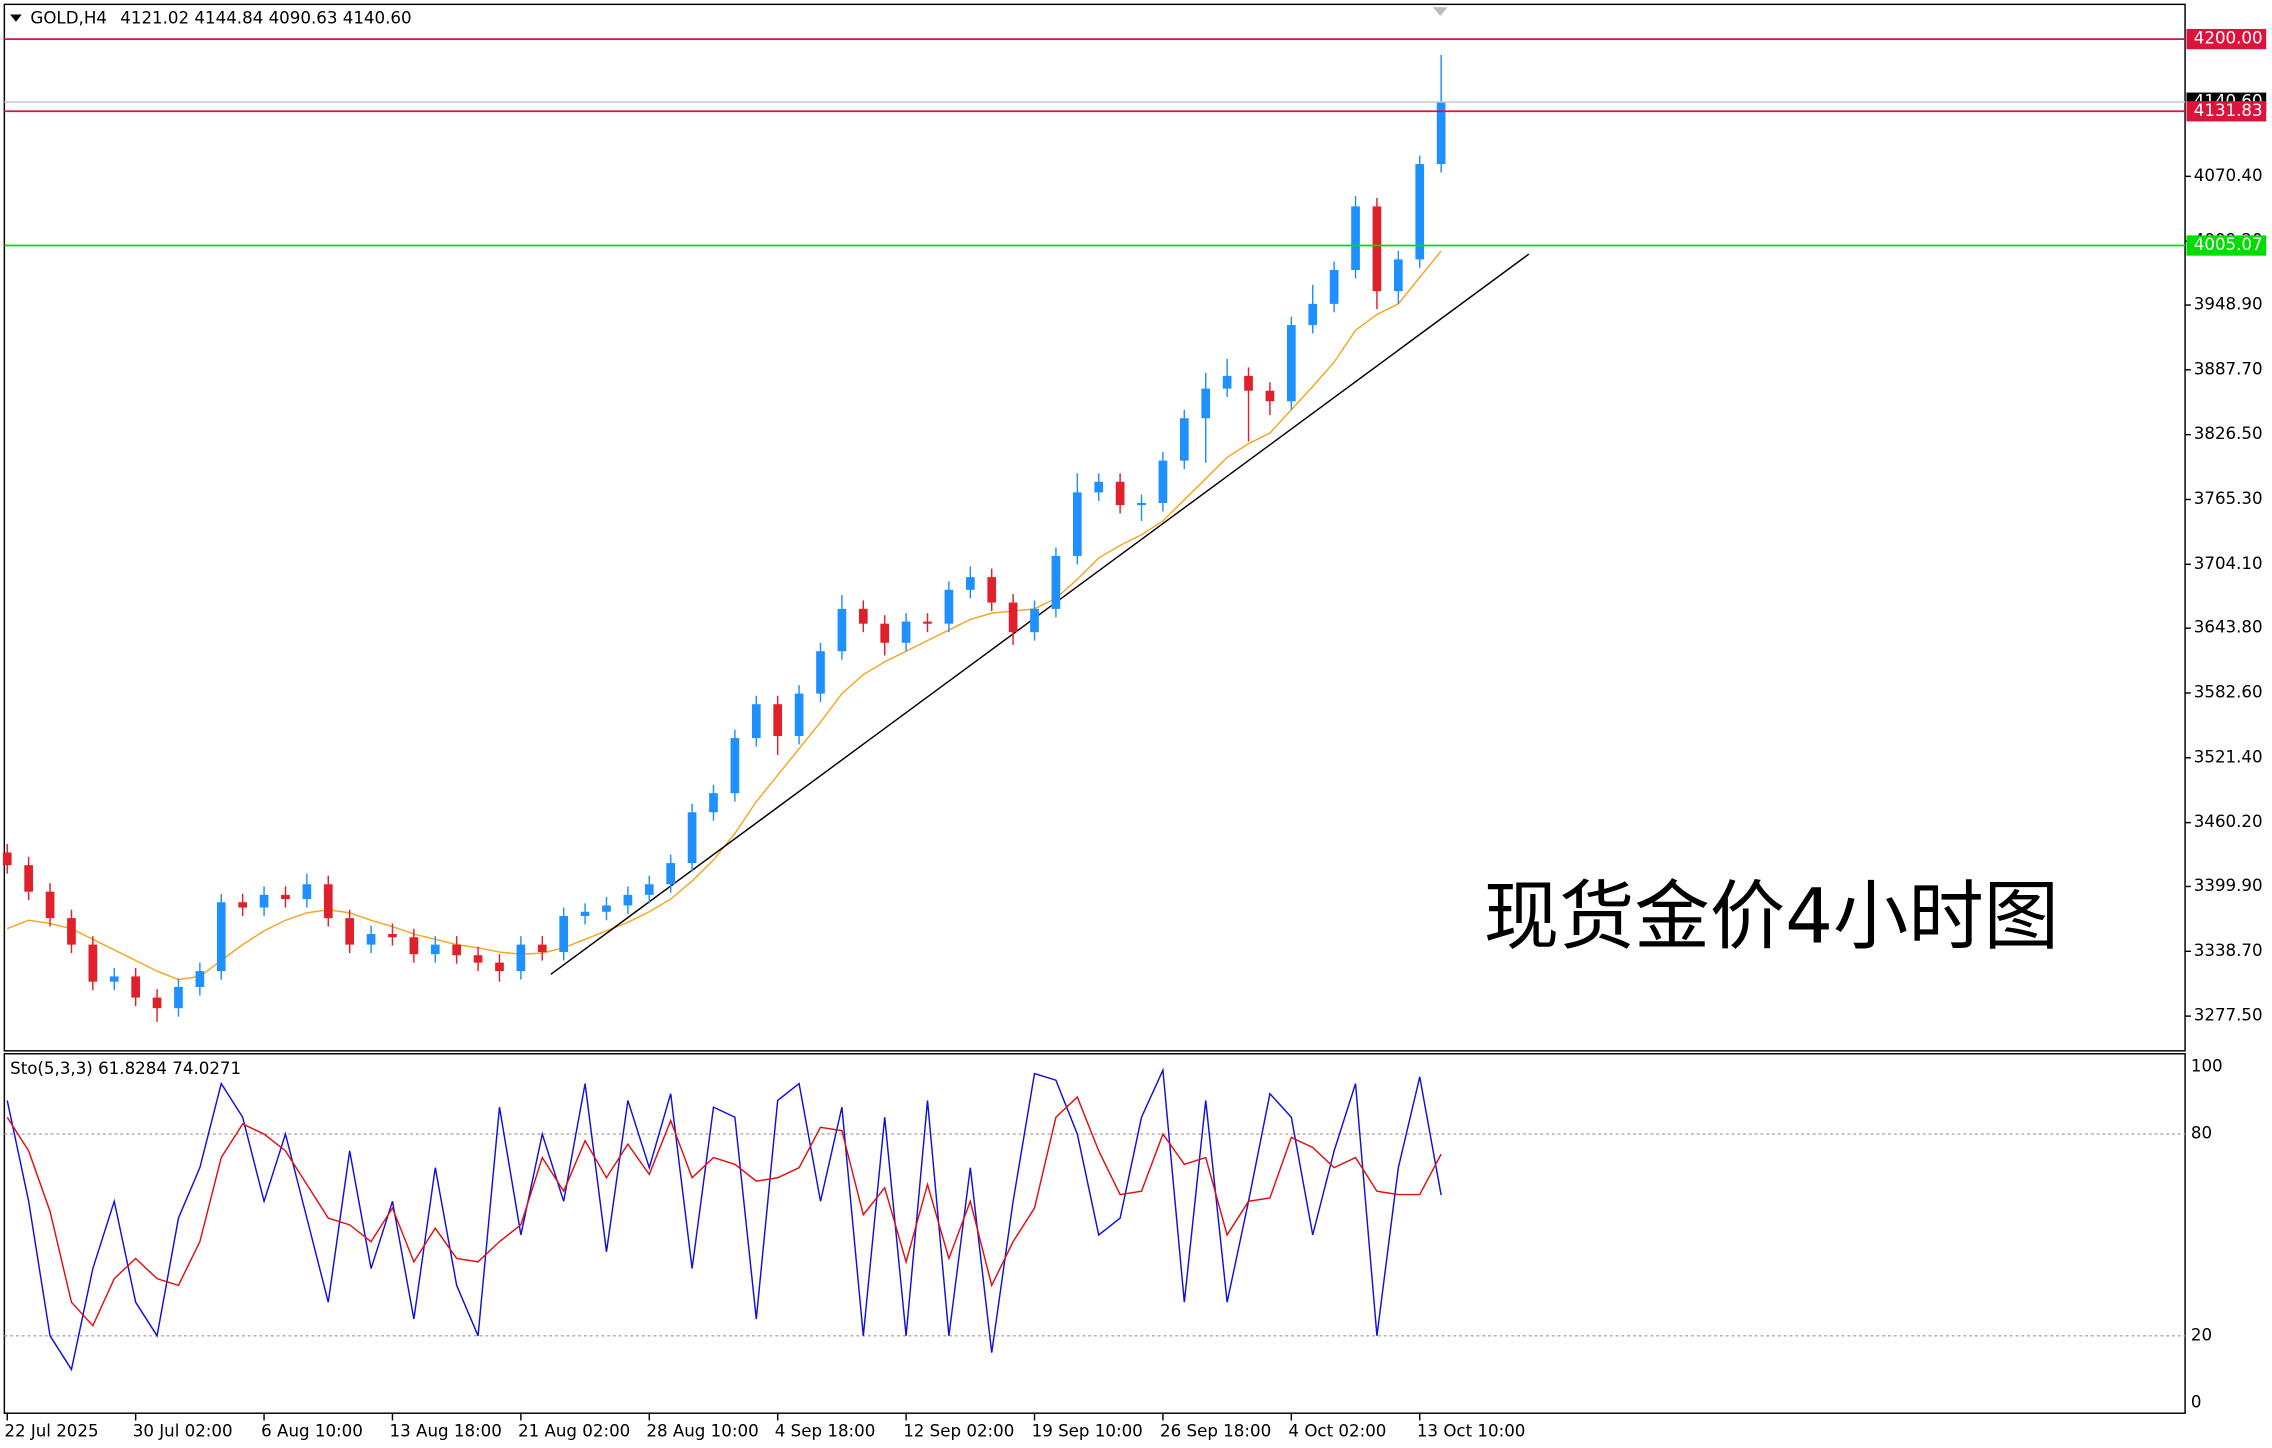  Describe the element at coordinates (1337, 1431) in the screenshot. I see `x-tick-label: 4 Oct 02:00` at that location.